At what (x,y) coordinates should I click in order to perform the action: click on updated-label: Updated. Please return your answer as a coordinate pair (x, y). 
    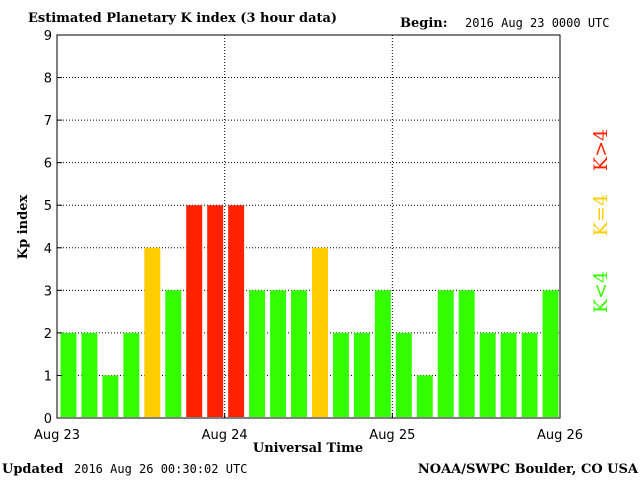
    Looking at the image, I should click on (32, 469).